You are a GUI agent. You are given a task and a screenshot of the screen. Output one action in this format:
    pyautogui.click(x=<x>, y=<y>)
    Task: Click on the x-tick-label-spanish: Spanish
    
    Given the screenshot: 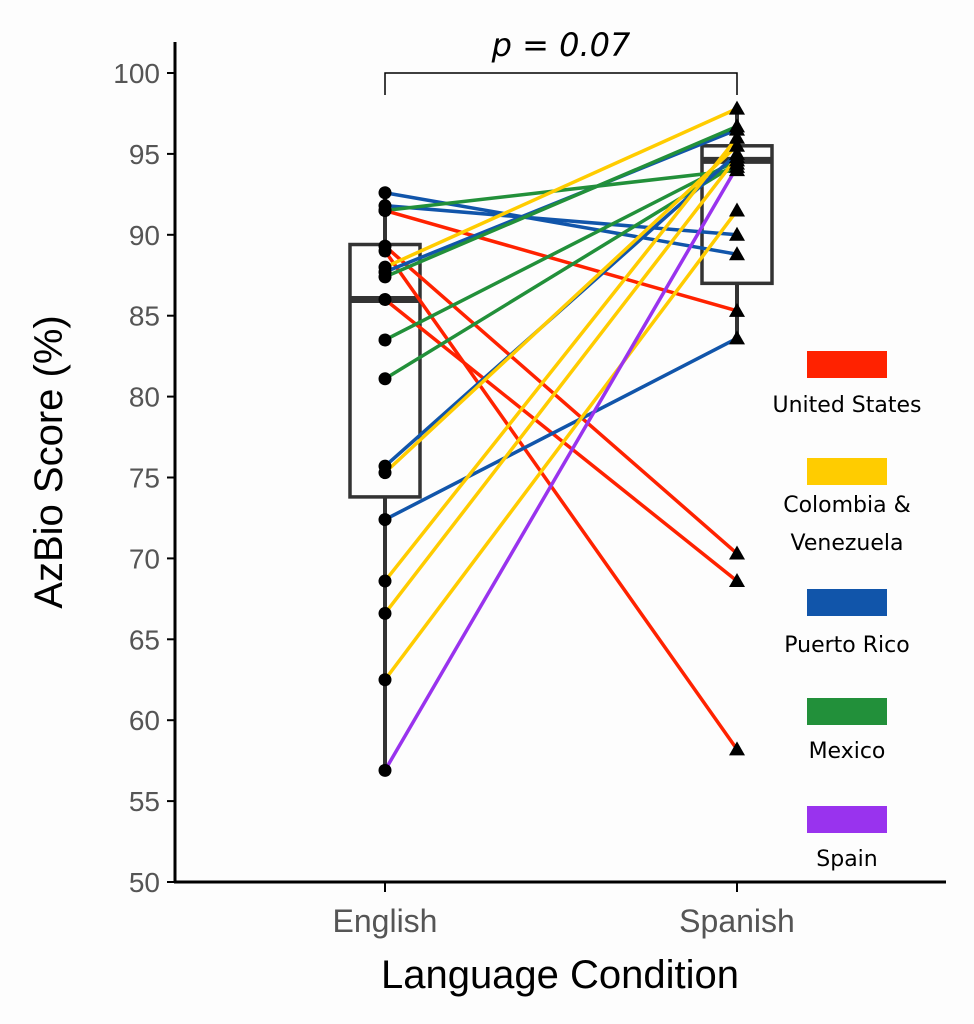 What is the action you would take?
    pyautogui.click(x=737, y=921)
    